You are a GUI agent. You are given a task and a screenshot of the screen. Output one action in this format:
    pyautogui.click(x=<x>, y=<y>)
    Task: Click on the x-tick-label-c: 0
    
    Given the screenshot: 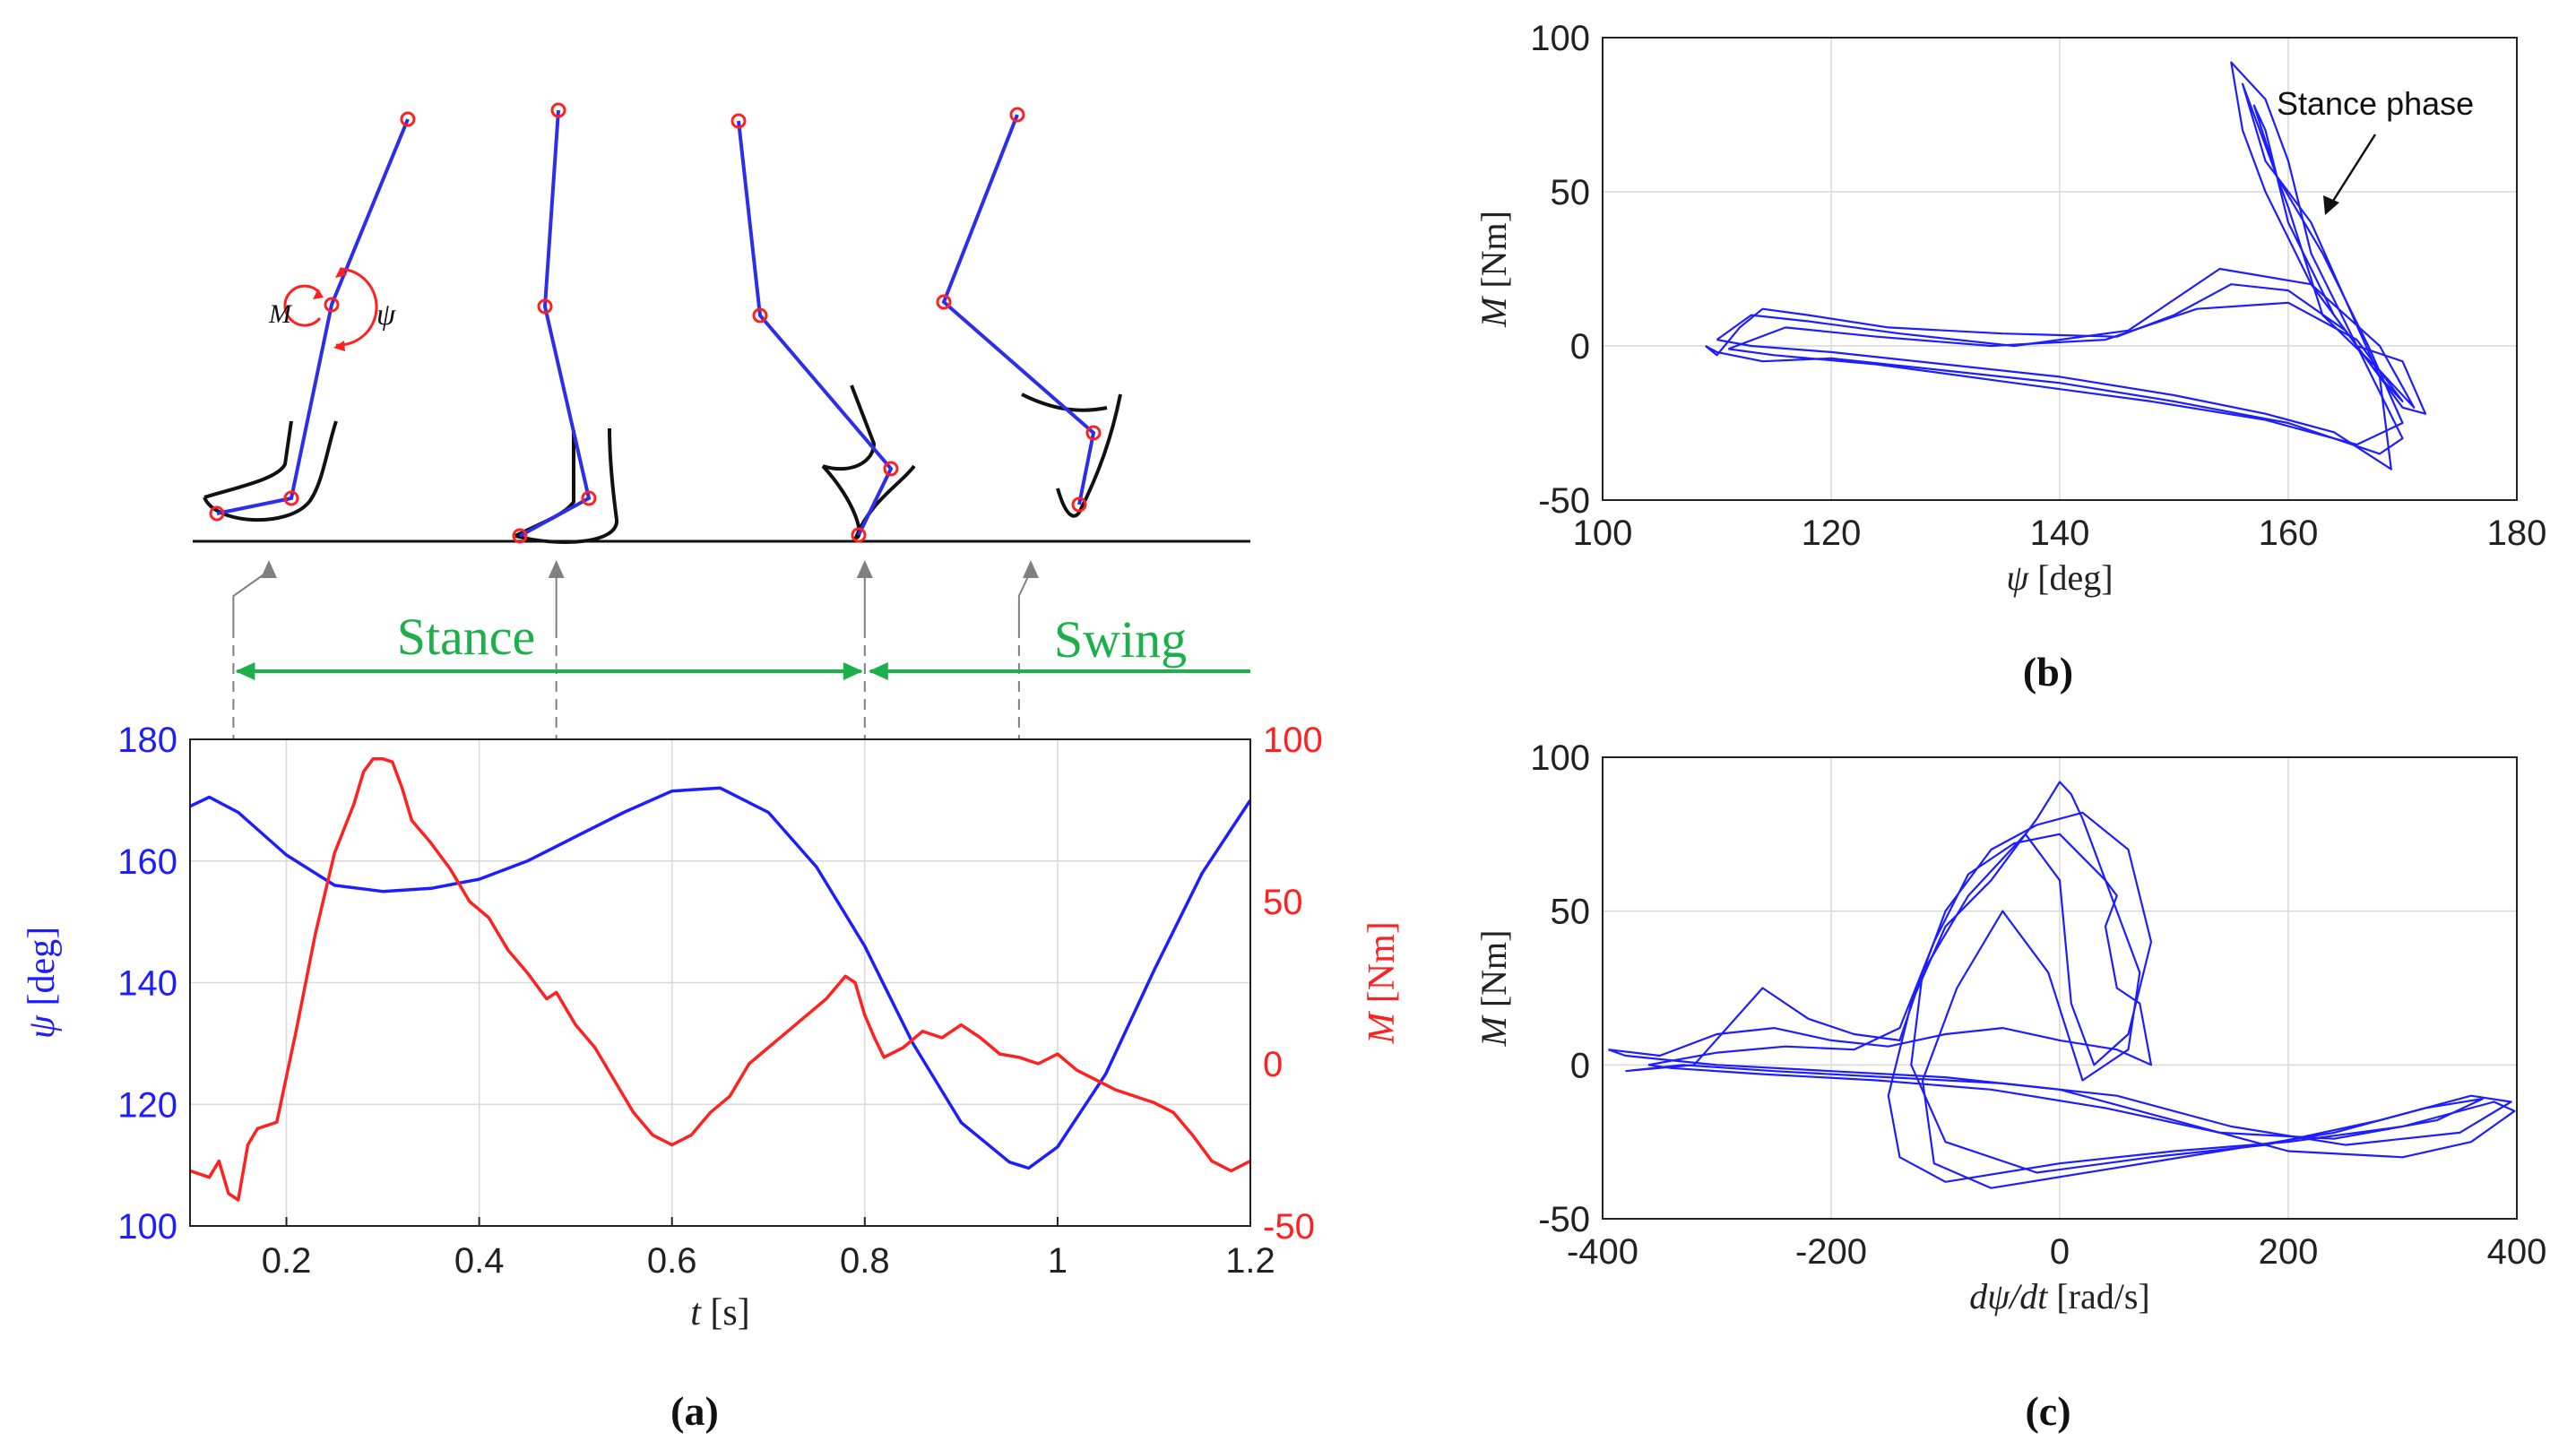 What is the action you would take?
    pyautogui.click(x=2060, y=1252)
    